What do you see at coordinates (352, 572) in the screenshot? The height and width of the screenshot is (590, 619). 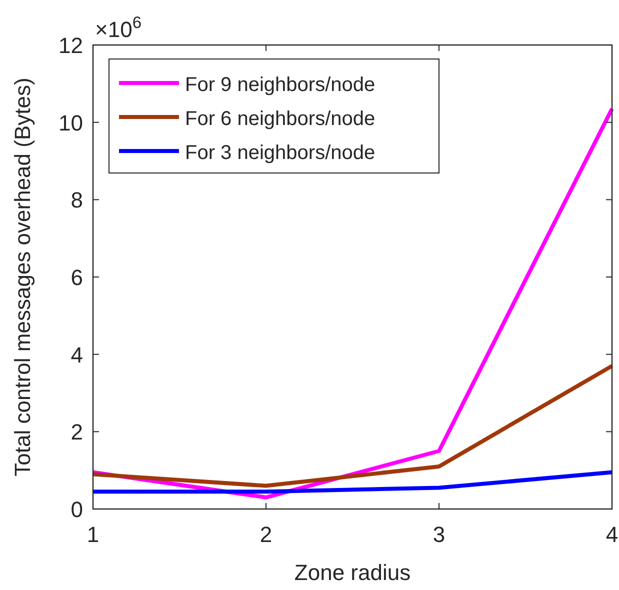 I see `x-axis-title: Zone radius` at bounding box center [352, 572].